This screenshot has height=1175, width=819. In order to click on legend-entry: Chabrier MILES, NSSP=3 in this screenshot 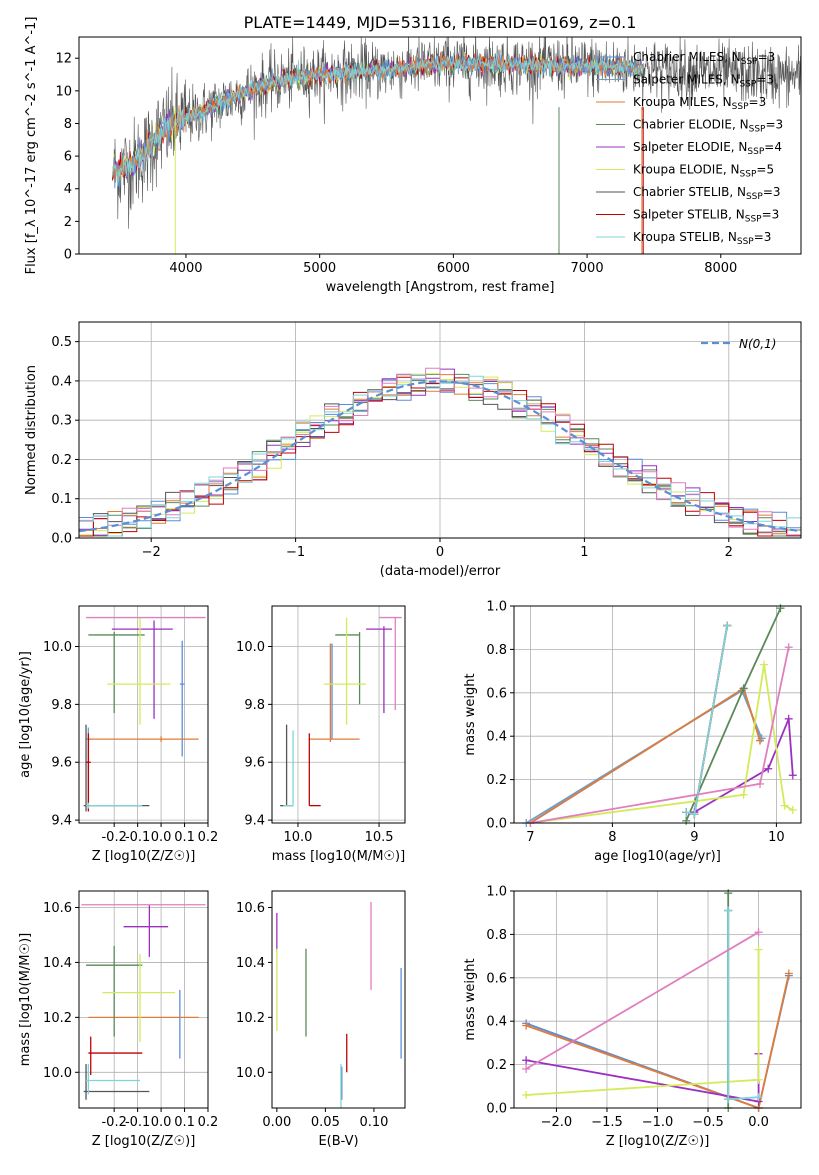, I will do `click(704, 58)`.